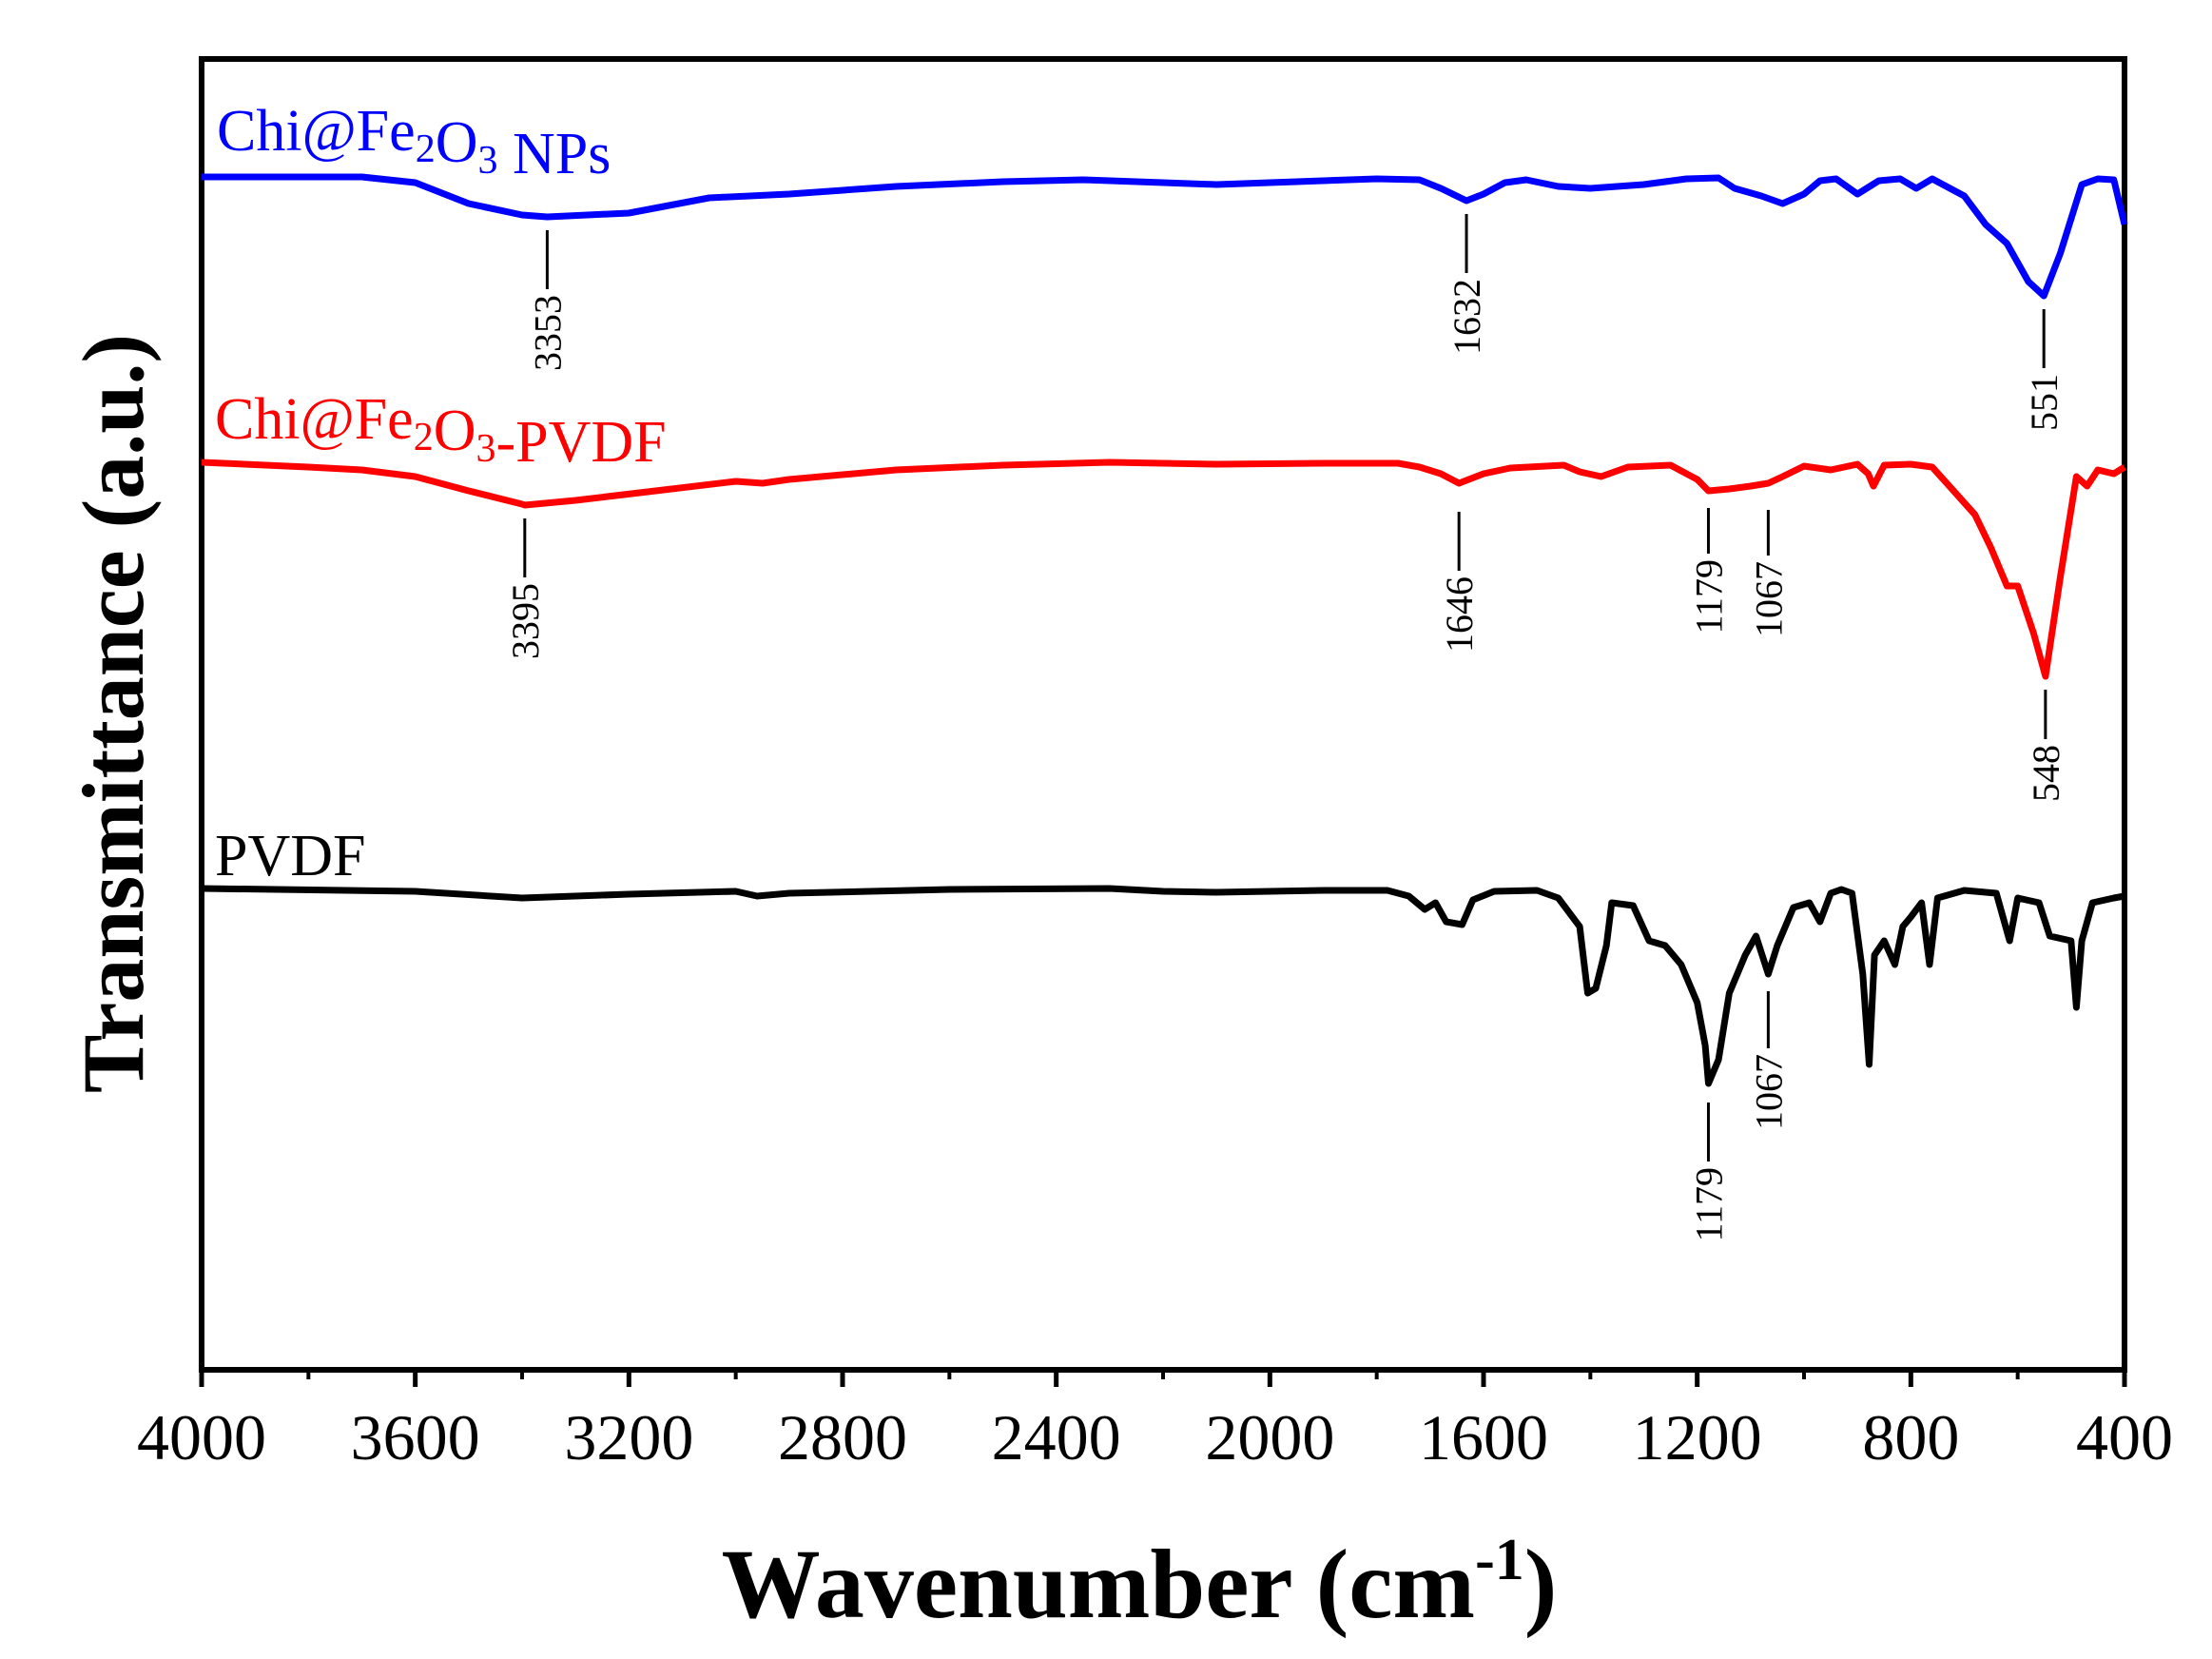 The height and width of the screenshot is (1659, 2212). What do you see at coordinates (415, 1437) in the screenshot?
I see `x-tick-label: 3600` at bounding box center [415, 1437].